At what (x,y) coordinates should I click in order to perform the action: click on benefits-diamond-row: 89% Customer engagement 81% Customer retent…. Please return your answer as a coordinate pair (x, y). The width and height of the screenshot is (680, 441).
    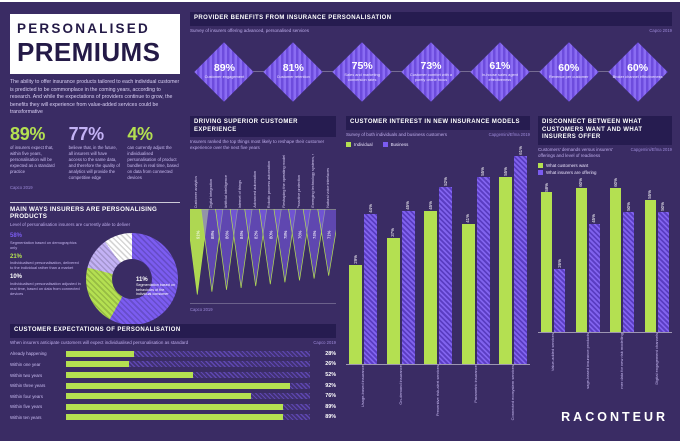
    Looking at the image, I should click on (431, 72).